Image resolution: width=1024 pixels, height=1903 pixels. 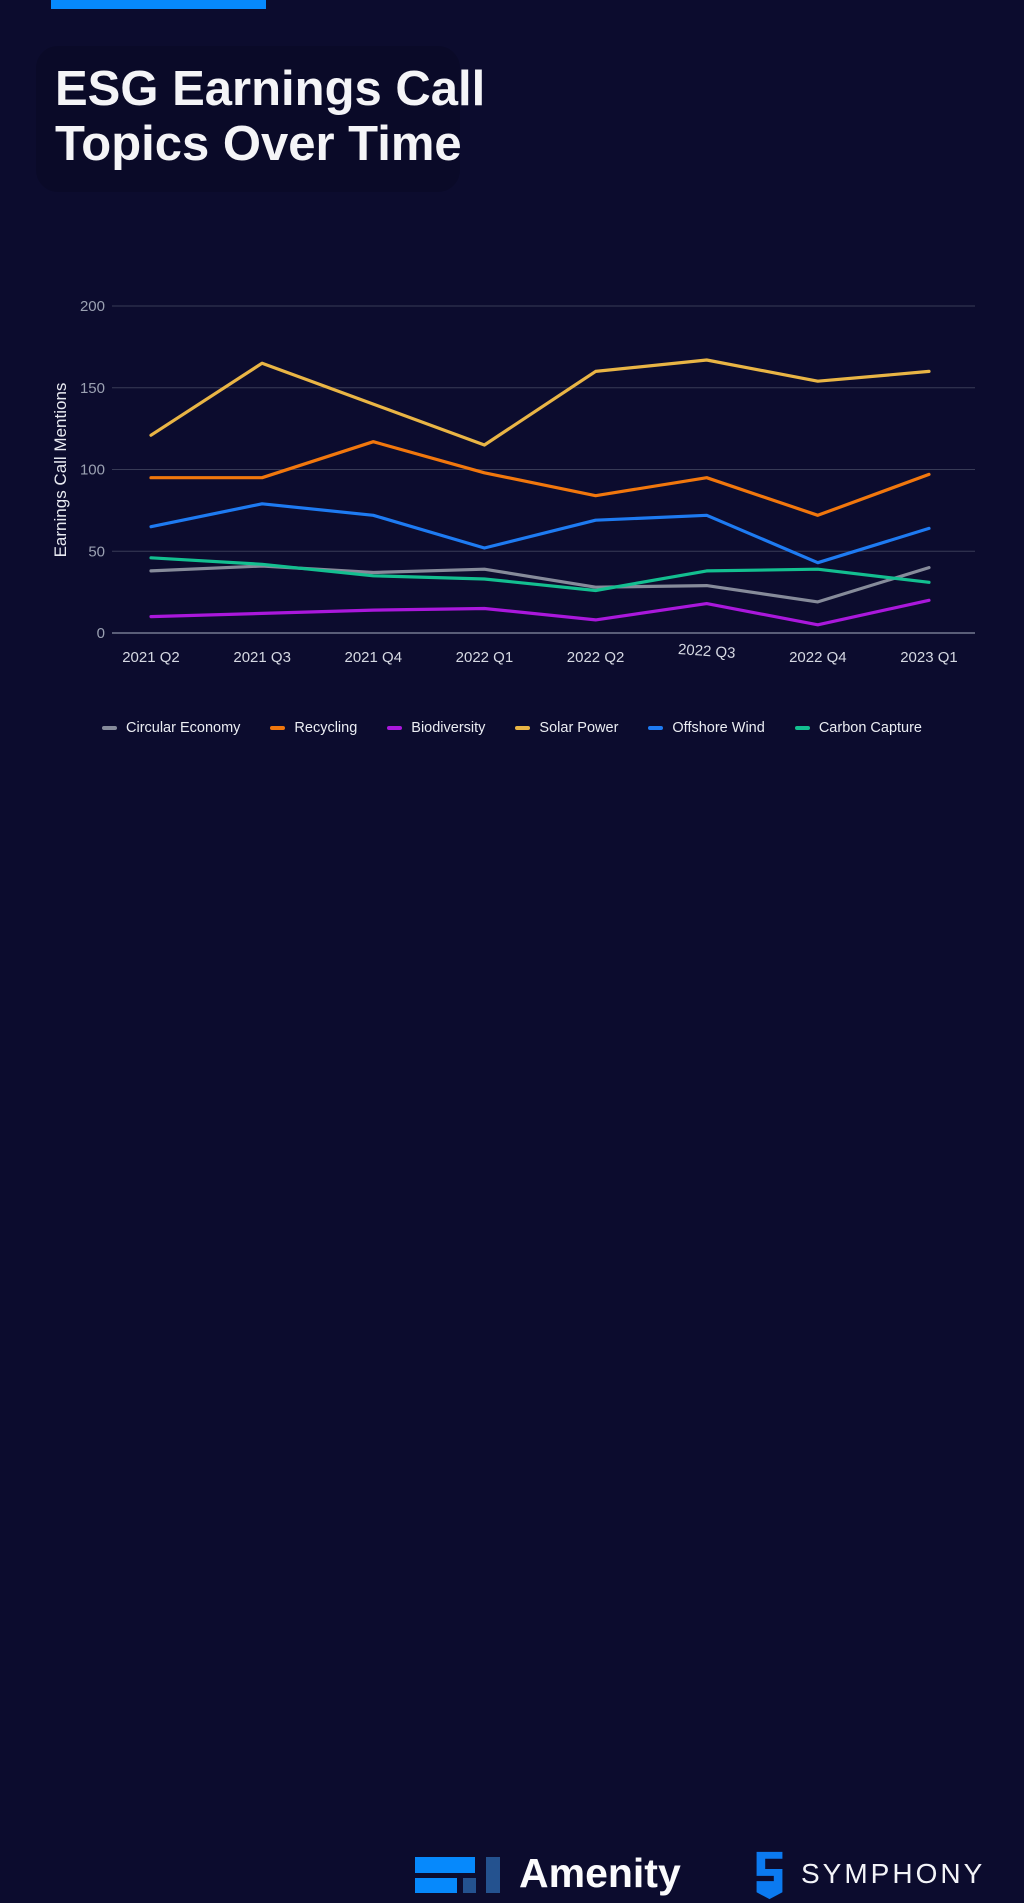 What do you see at coordinates (92, 306) in the screenshot?
I see `y-tick-label-200: 200` at bounding box center [92, 306].